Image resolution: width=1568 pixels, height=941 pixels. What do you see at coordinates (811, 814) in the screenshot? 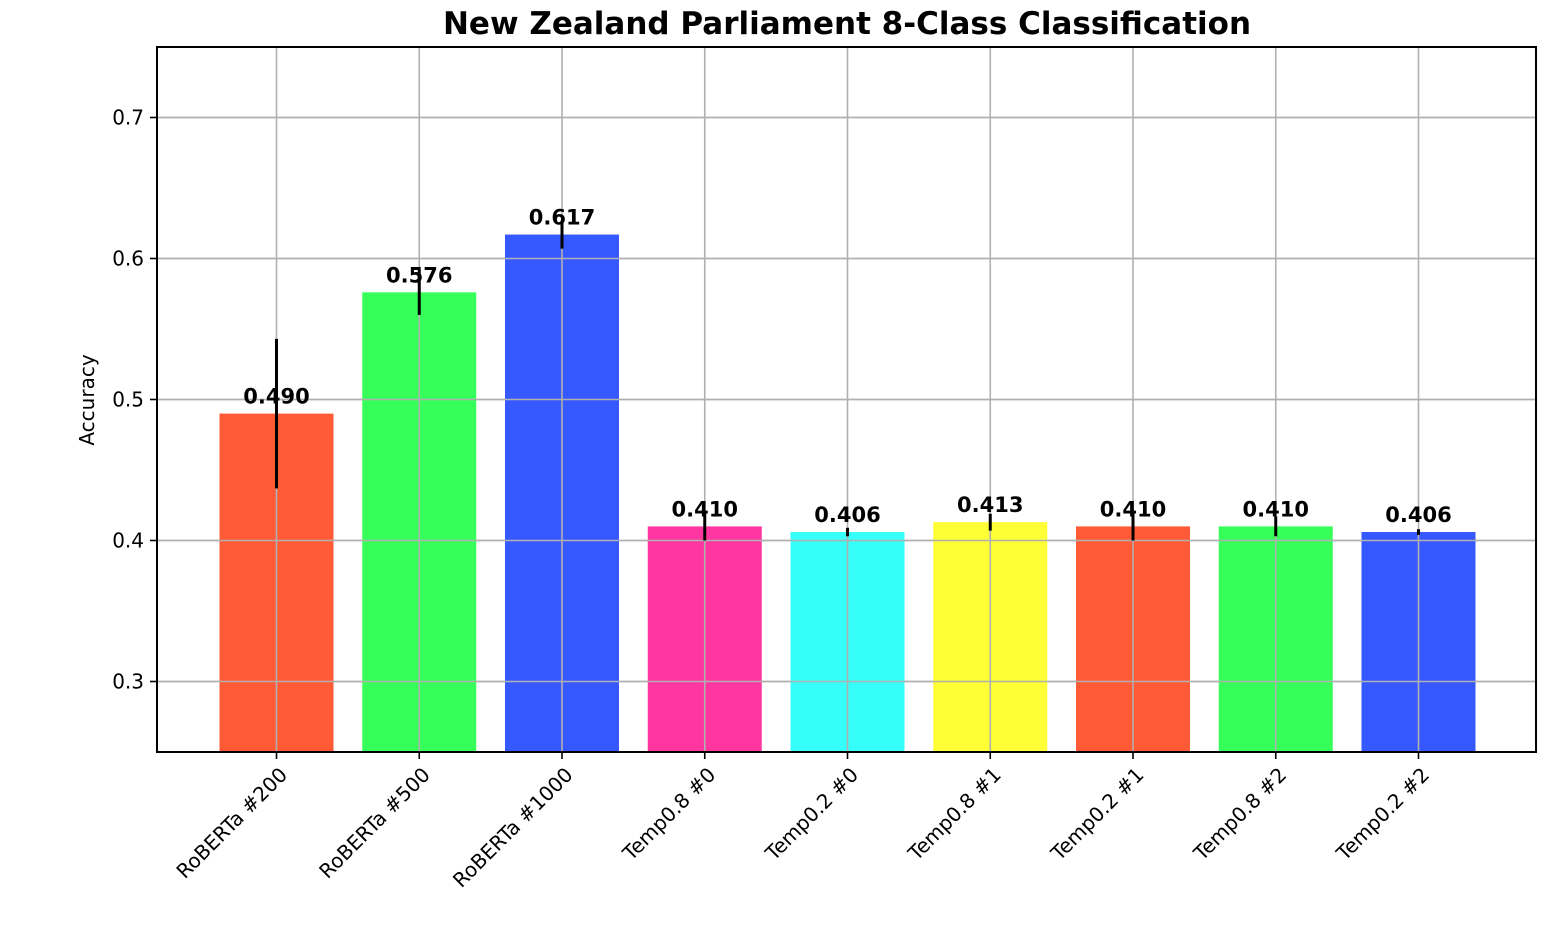
I see `x-tick-label: Temp0.2 #0` at bounding box center [811, 814].